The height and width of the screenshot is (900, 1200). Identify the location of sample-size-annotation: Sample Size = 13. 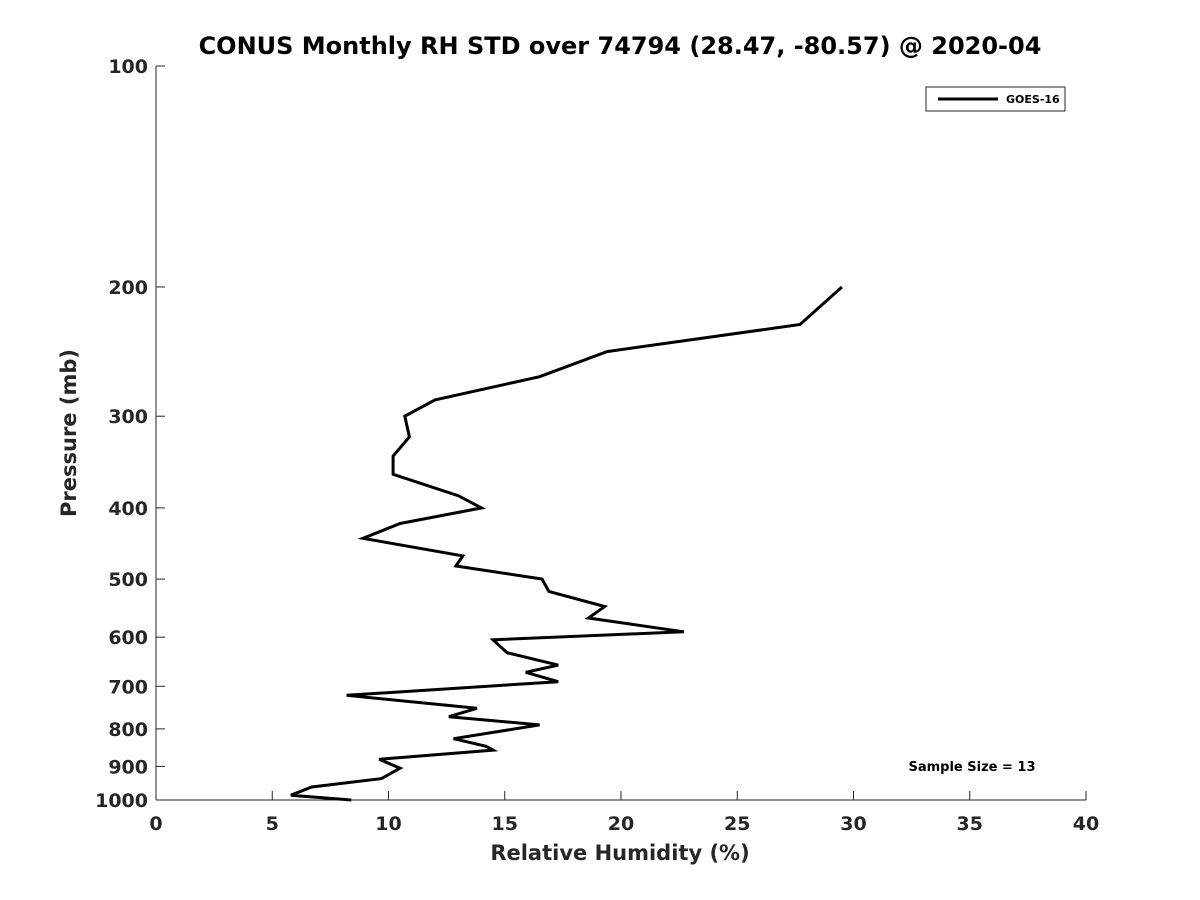
(971, 767).